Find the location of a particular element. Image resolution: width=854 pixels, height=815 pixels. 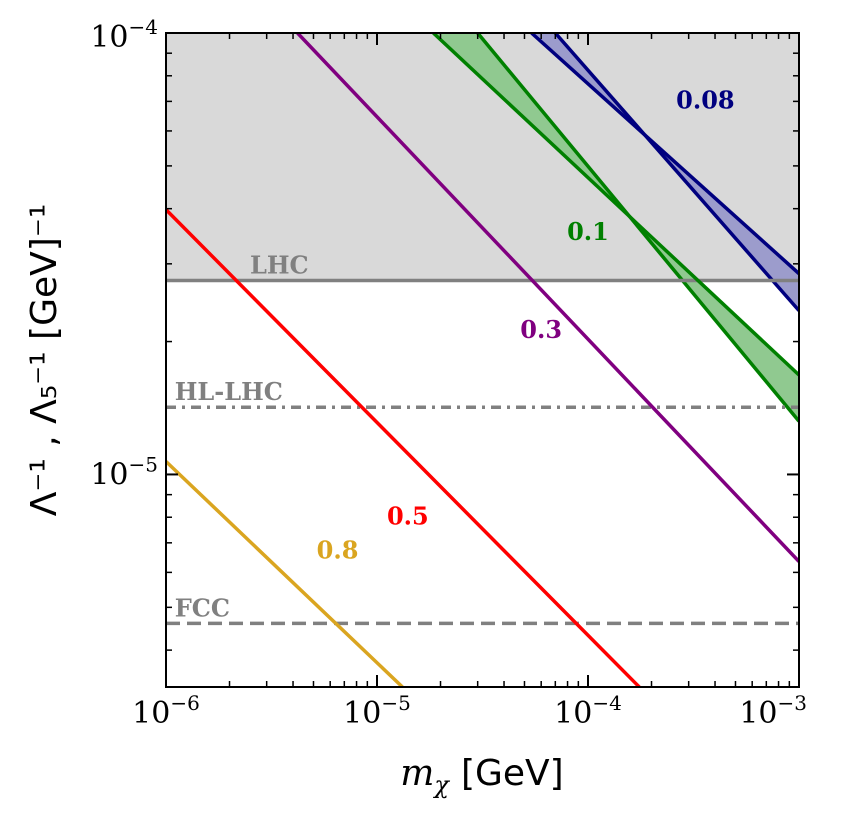

x-axis-symbol: m is located at coordinates (417, 773).